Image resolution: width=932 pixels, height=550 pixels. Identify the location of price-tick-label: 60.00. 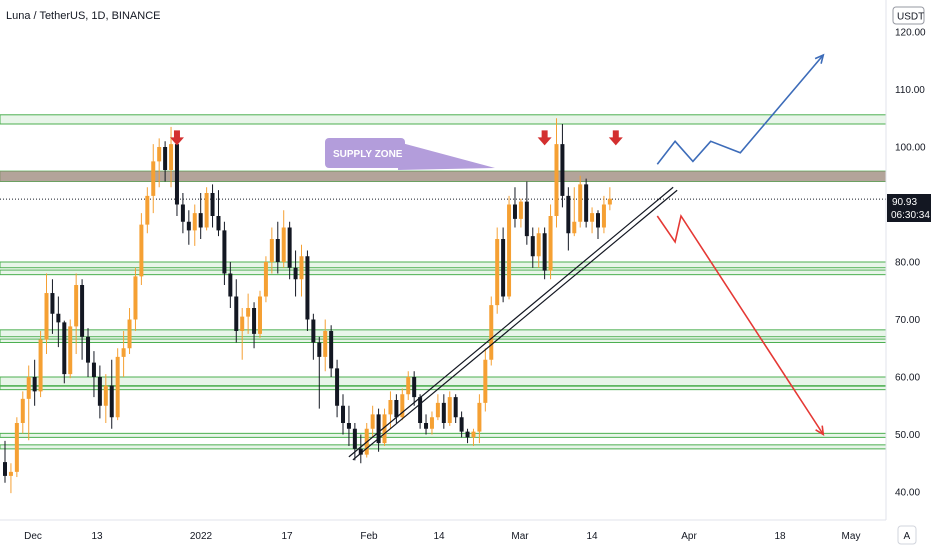
(907, 378).